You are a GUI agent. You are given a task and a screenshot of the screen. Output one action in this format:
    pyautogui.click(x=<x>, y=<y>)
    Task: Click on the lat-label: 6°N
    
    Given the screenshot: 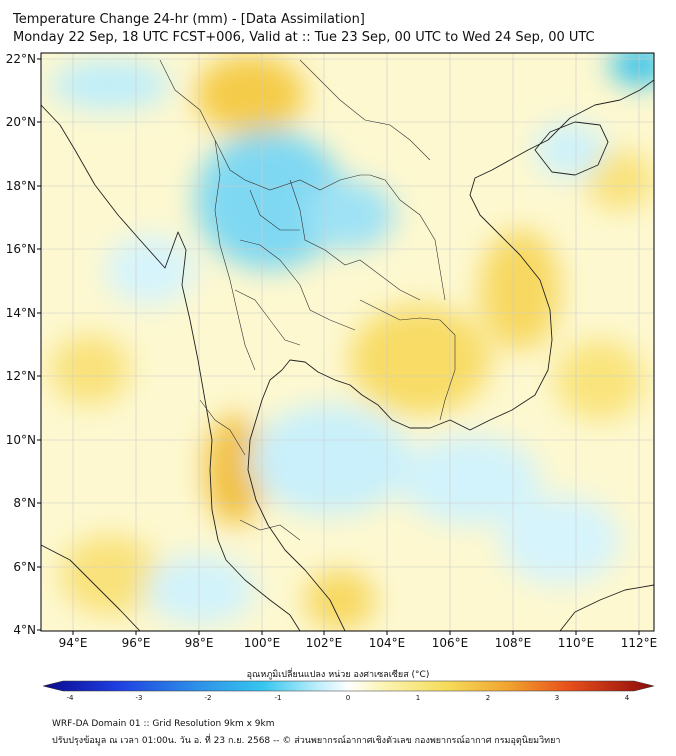 What is the action you would take?
    pyautogui.click(x=24, y=567)
    